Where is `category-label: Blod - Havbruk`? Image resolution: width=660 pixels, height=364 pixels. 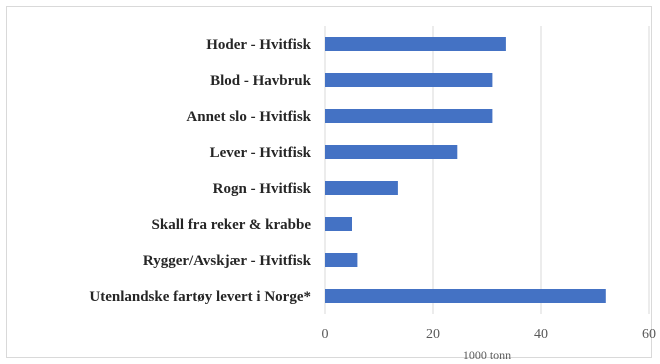 category-label: Blod - Havbruk is located at coordinates (261, 81).